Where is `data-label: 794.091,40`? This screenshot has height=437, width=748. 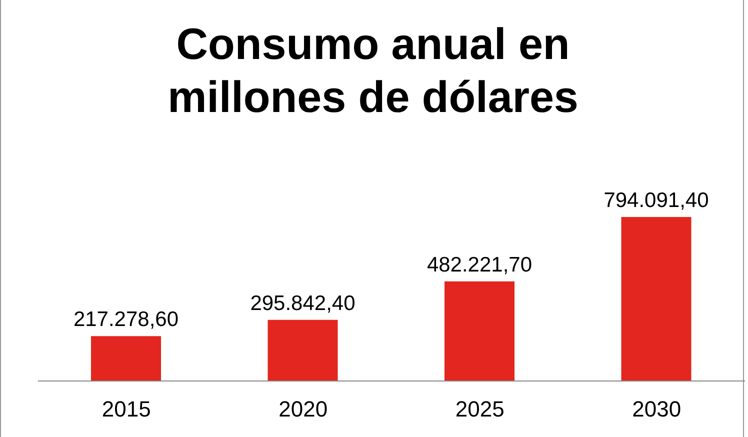
data-label: 794.091,40 is located at coordinates (656, 200).